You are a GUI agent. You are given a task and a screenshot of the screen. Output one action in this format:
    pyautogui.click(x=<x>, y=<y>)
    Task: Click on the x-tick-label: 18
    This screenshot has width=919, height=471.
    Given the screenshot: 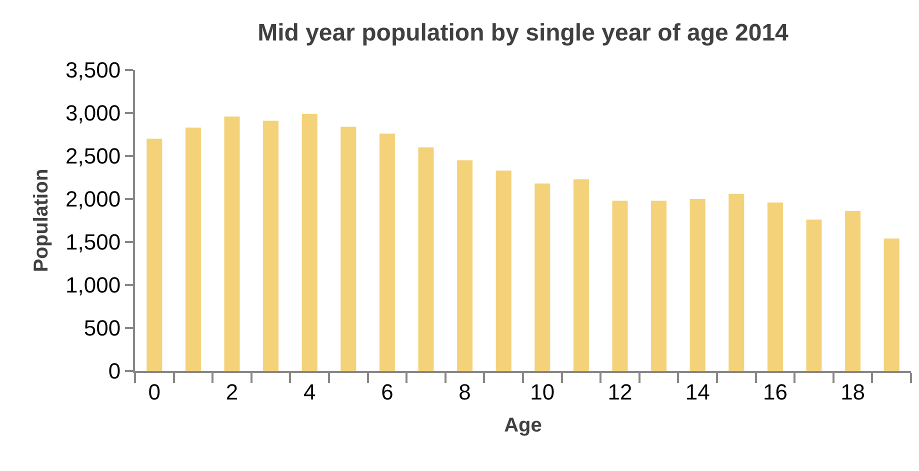 What is the action you would take?
    pyautogui.click(x=853, y=391)
    